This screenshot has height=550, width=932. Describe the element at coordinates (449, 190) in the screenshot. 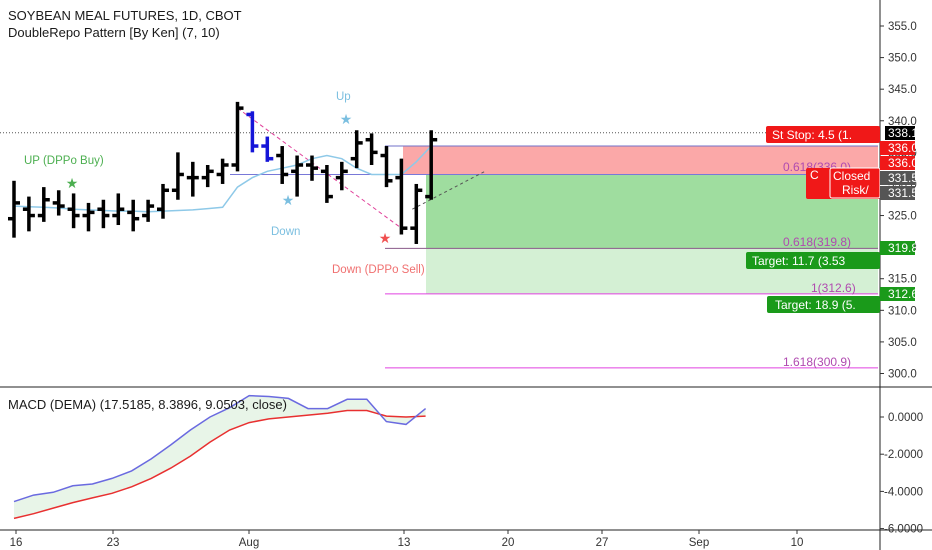

I see `projection-diagonal` at that location.